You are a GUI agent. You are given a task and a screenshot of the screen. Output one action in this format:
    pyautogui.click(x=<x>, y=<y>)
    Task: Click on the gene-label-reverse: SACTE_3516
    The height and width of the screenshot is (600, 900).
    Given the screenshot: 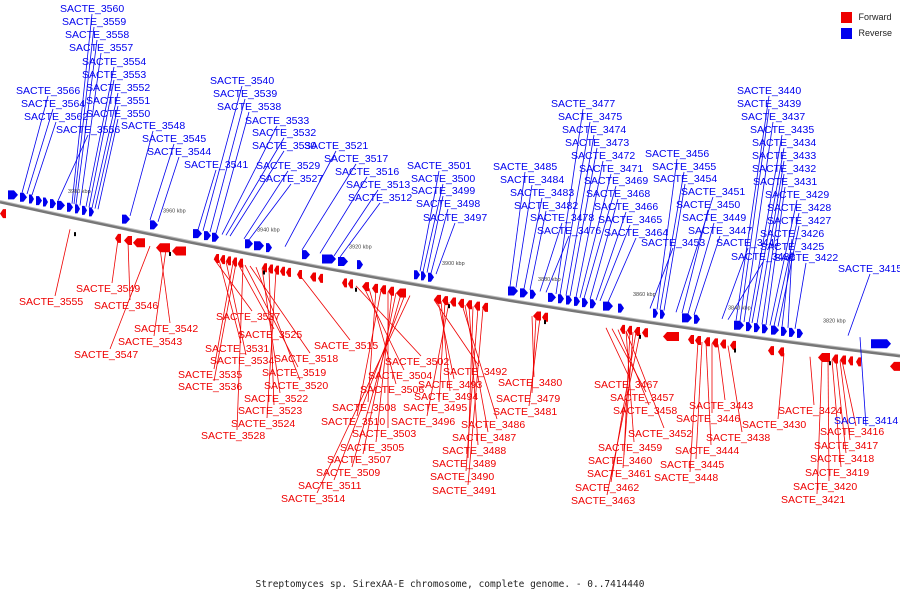 What is the action you would take?
    pyautogui.click(x=367, y=172)
    